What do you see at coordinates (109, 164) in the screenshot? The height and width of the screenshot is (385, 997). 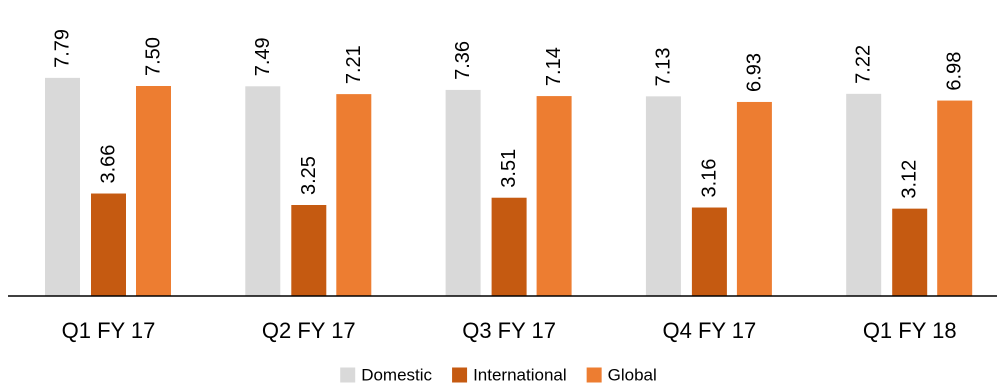 I see `value-label-international-q1-fy-17: 3.66` at bounding box center [109, 164].